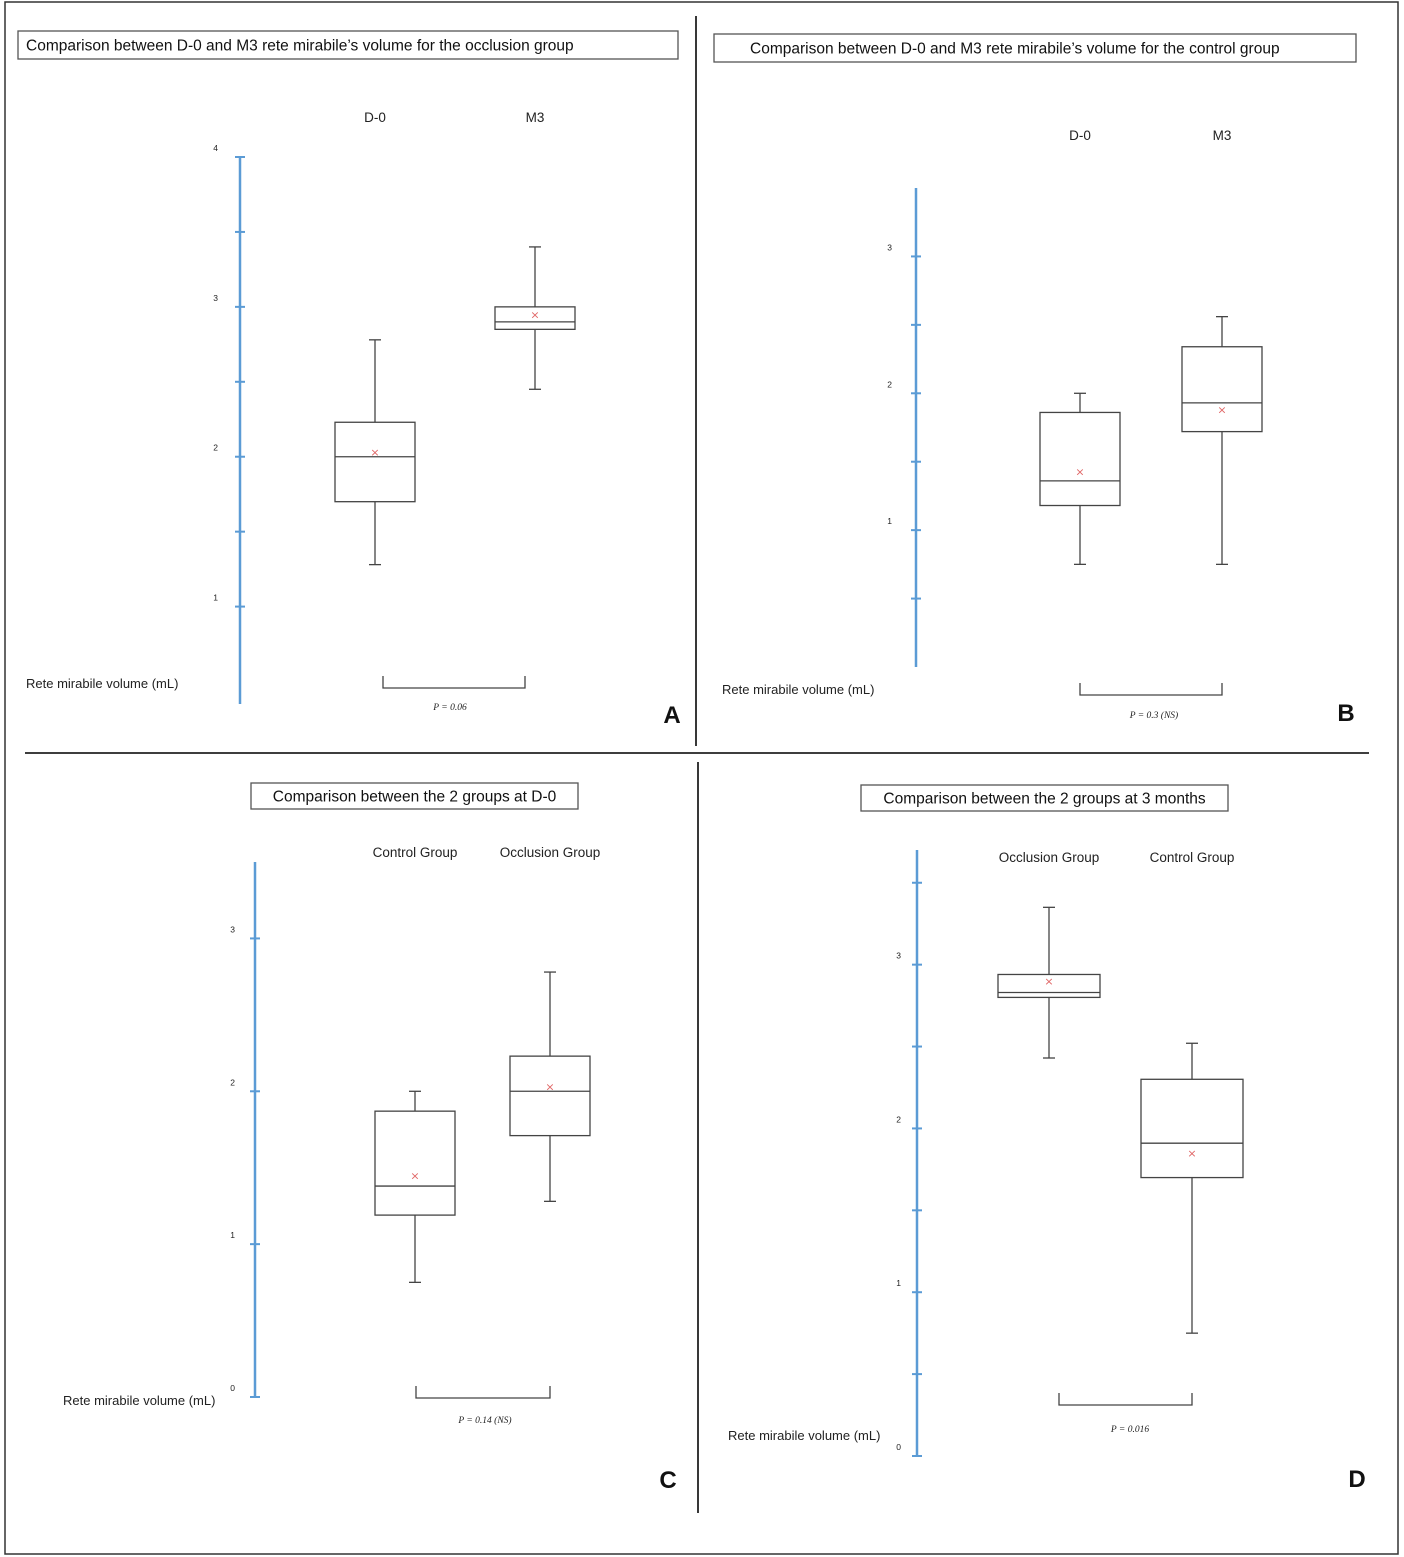 The height and width of the screenshot is (1557, 1404). I want to click on panel-letter: D, so click(1356, 1479).